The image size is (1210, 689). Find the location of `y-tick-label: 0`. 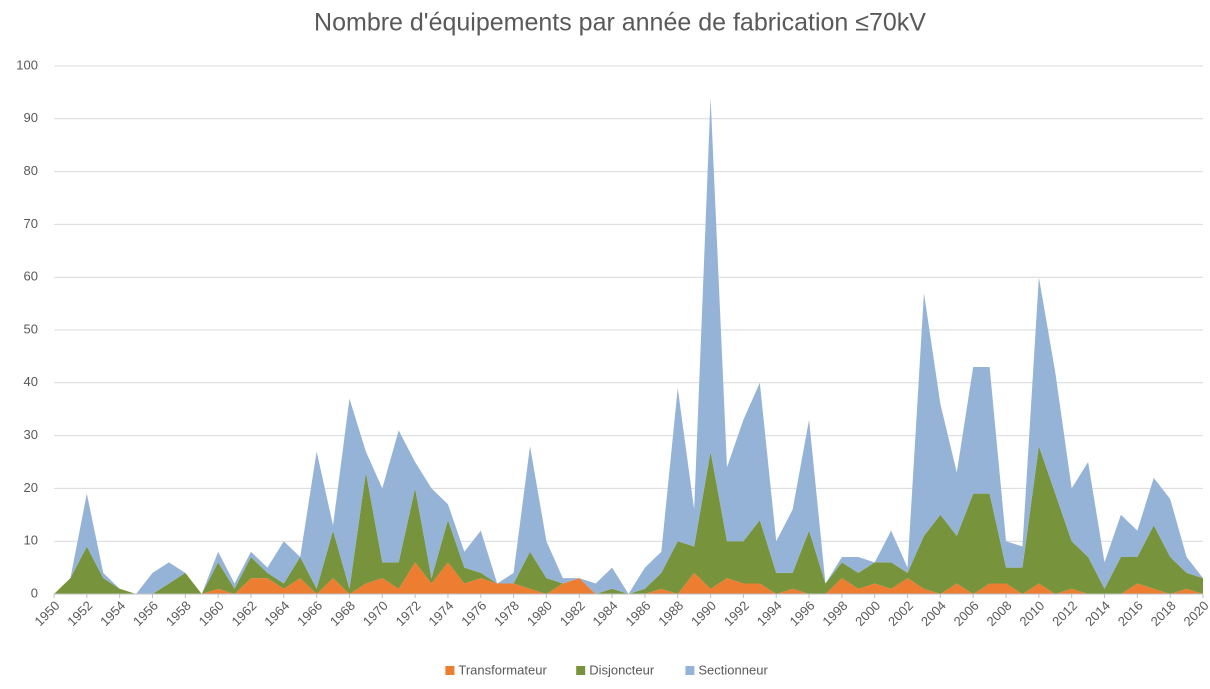

y-tick-label: 0 is located at coordinates (34, 592).